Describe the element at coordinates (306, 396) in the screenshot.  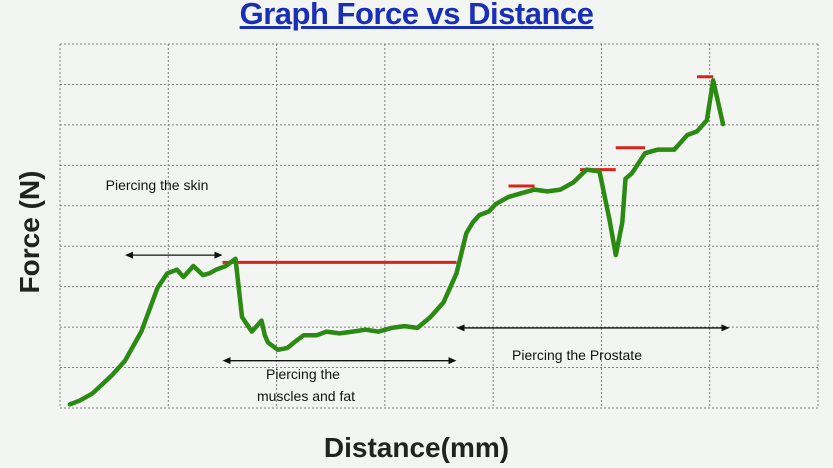
I see `annotation-muscles-line-2: muscles and fat` at that location.